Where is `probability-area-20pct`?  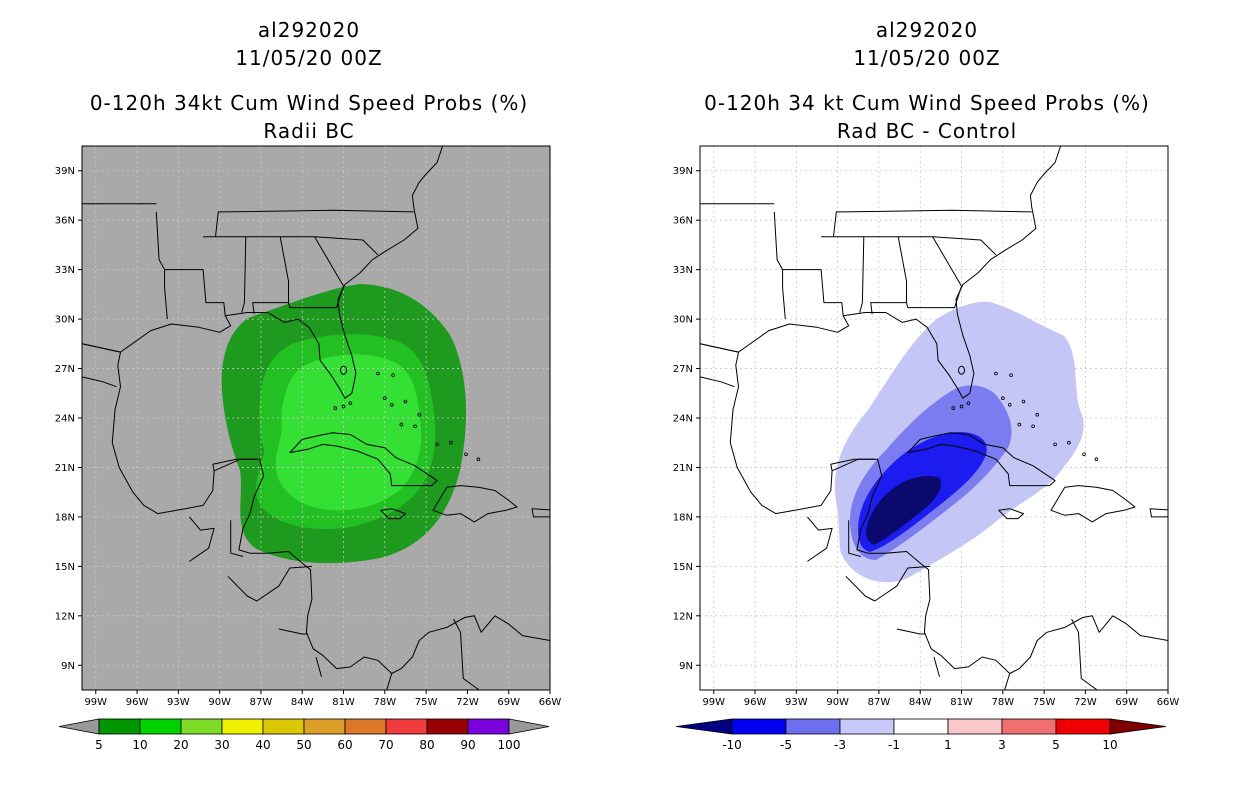 probability-area-20pct is located at coordinates (348, 432).